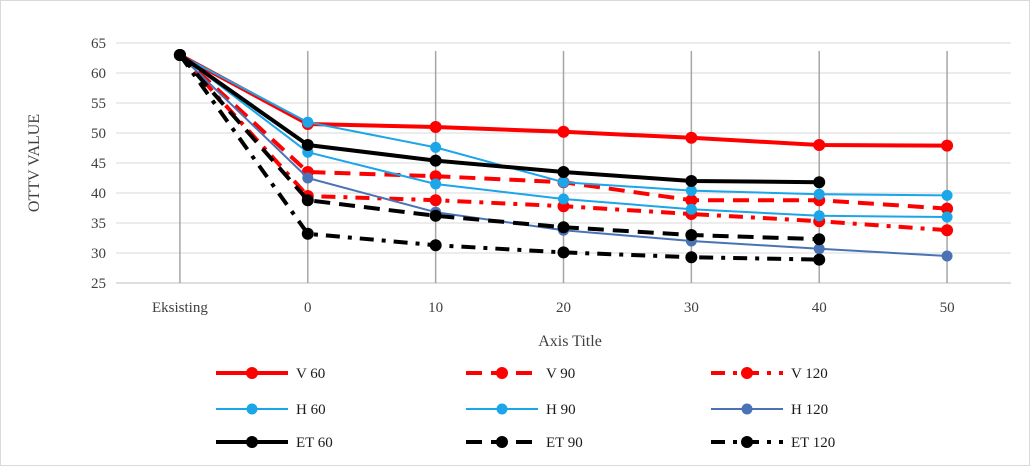 The width and height of the screenshot is (1030, 470). What do you see at coordinates (560, 374) in the screenshot?
I see `legend-label: V 90` at bounding box center [560, 374].